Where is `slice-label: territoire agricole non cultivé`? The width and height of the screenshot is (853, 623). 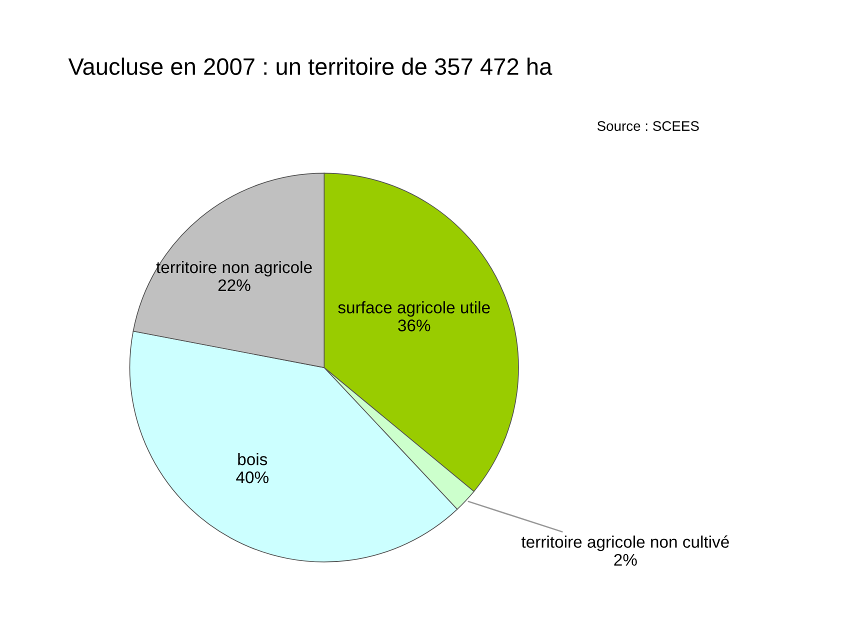
slice-label: territoire agricole non cultivé is located at coordinates (625, 543).